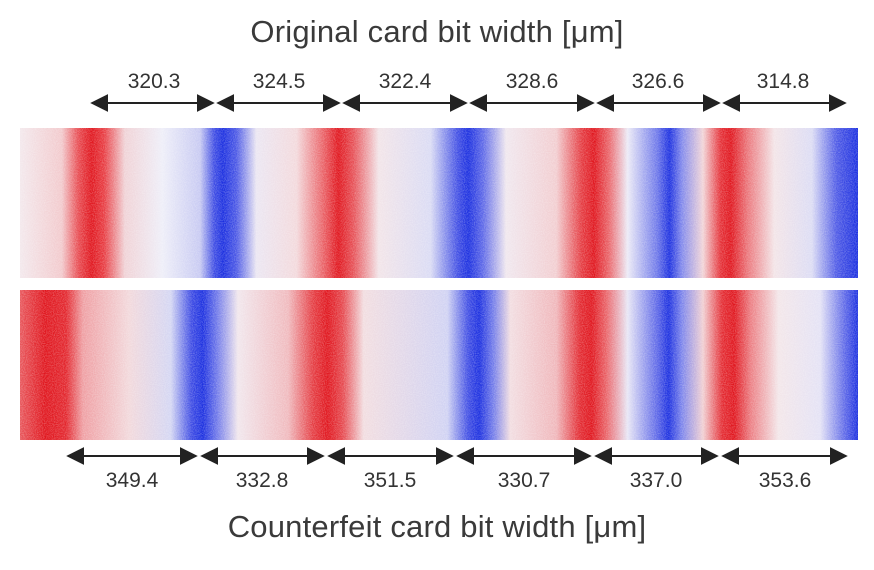  I want to click on counterfeit-card-title: Counterfeit card bit width [μm], so click(437, 526).